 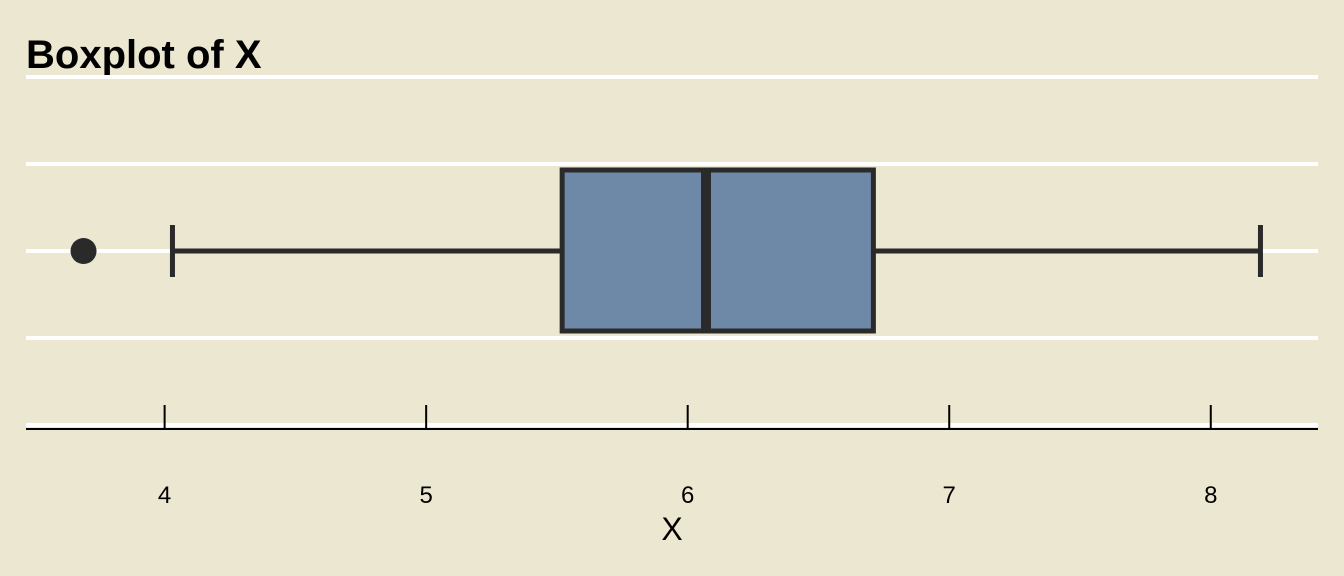 What do you see at coordinates (425, 495) in the screenshot?
I see `x-tick-label-5: 5` at bounding box center [425, 495].